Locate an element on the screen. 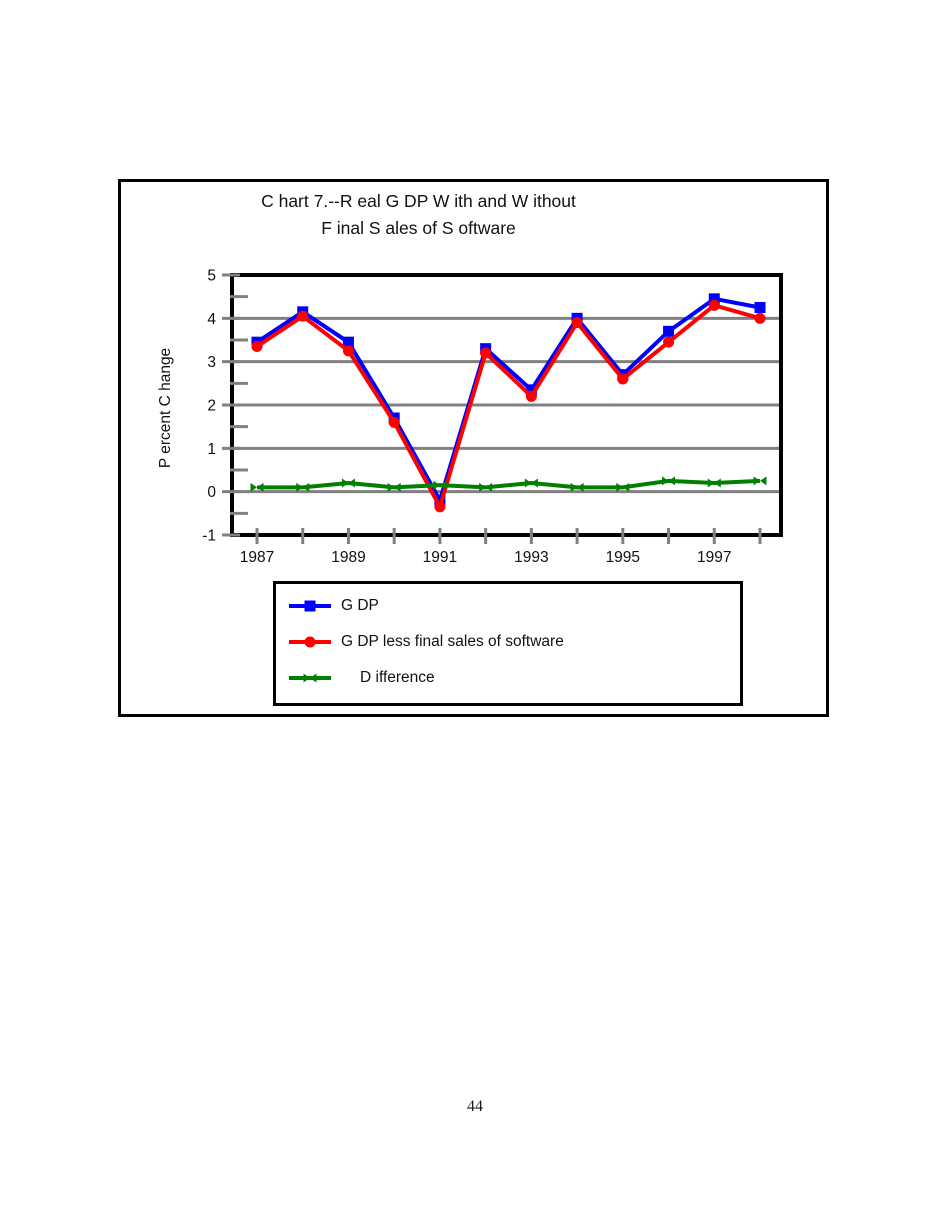  y-axis-title: P ercent C hange is located at coordinates (165, 408).